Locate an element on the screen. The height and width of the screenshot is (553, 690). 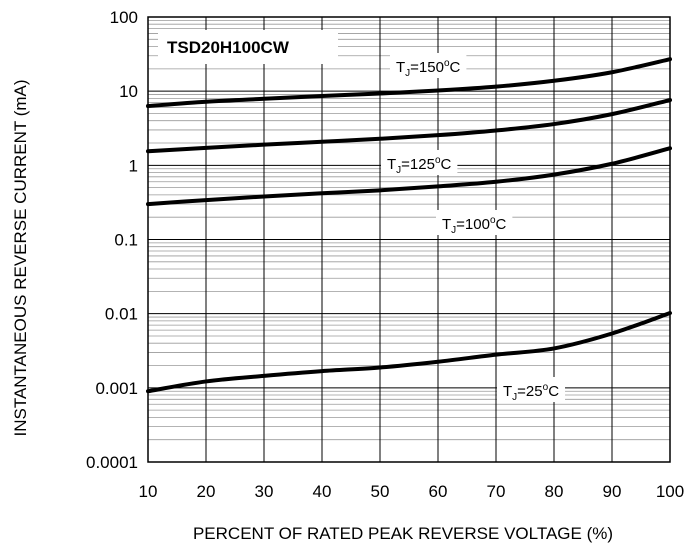
x-tick-label: 30 is located at coordinates (264, 491).